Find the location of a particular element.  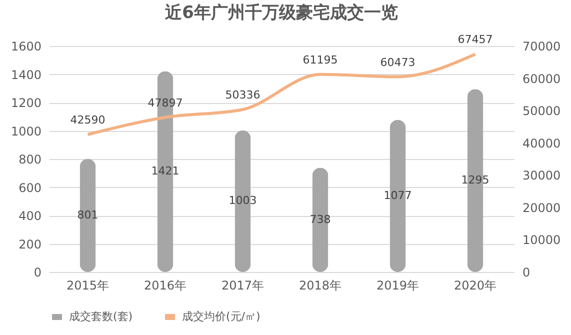

y-tick-label: 1600 is located at coordinates (26, 47).